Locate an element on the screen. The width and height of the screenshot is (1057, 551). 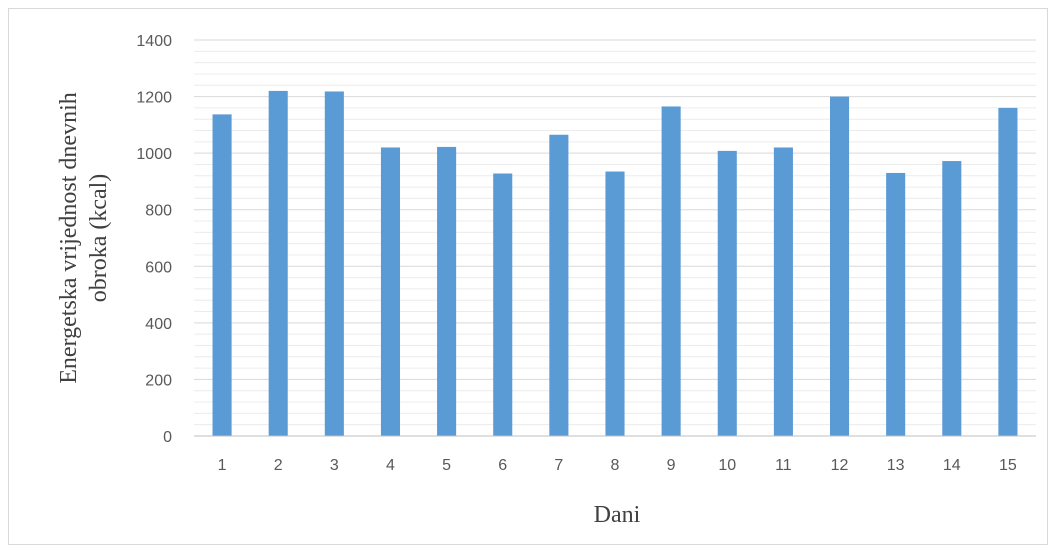
y-tick-label: 600 is located at coordinates (158, 267).